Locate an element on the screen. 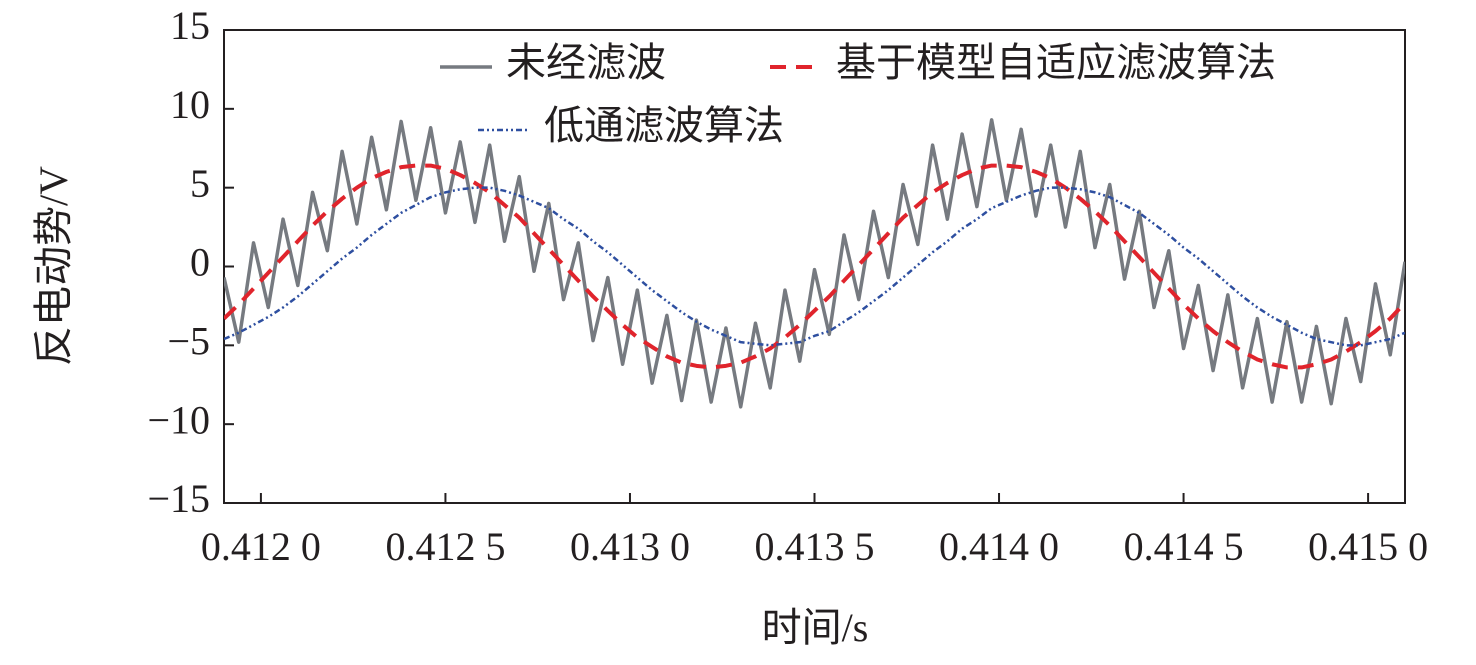 The width and height of the screenshot is (1476, 665). x-tick-label: 0.414 0 is located at coordinates (999, 546).